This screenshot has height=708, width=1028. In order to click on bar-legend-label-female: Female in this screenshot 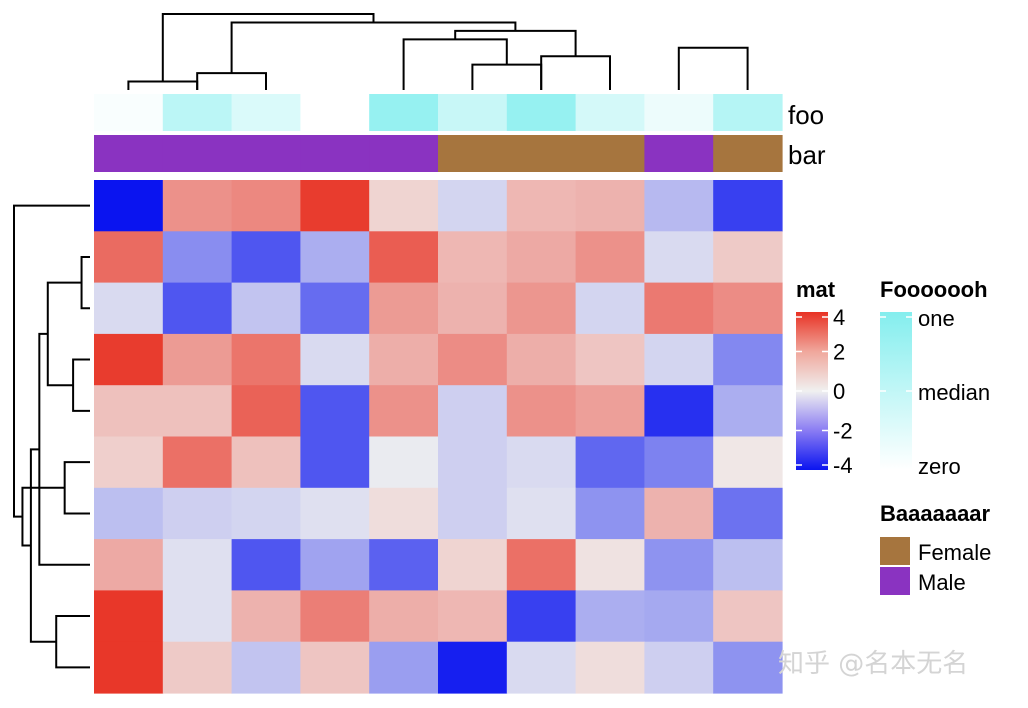, I will do `click(954, 552)`.